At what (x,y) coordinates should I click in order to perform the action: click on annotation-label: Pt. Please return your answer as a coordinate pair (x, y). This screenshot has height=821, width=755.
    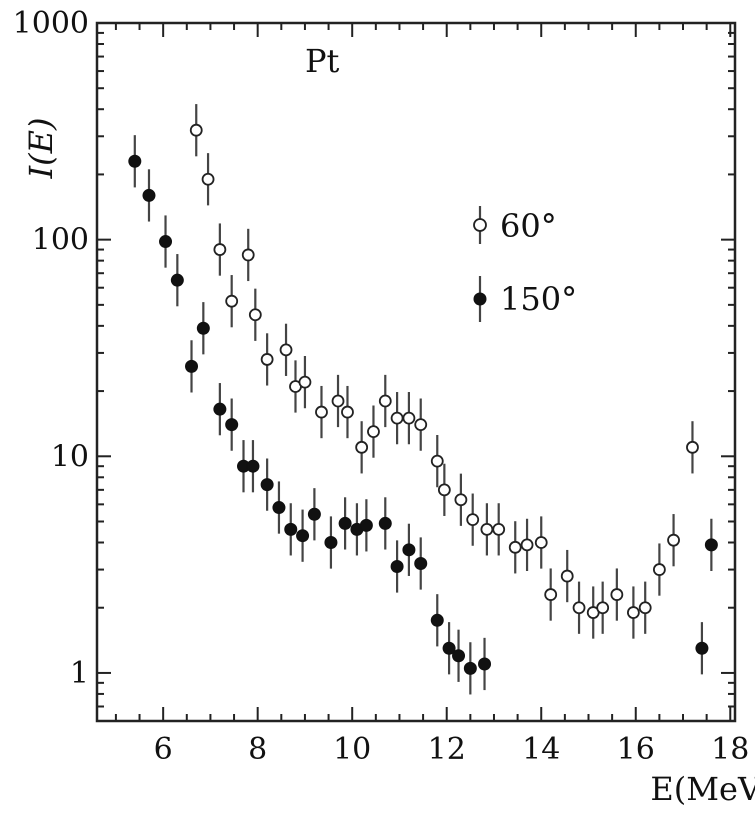
    Looking at the image, I should click on (322, 61).